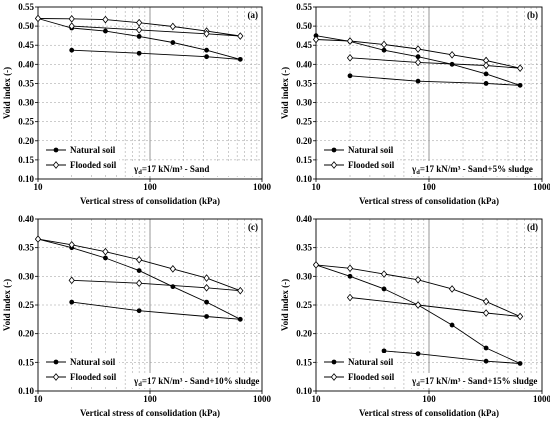  I want to click on annotation: γd=17 kN/m³ - Sand+15% sludge, so click(474, 380).